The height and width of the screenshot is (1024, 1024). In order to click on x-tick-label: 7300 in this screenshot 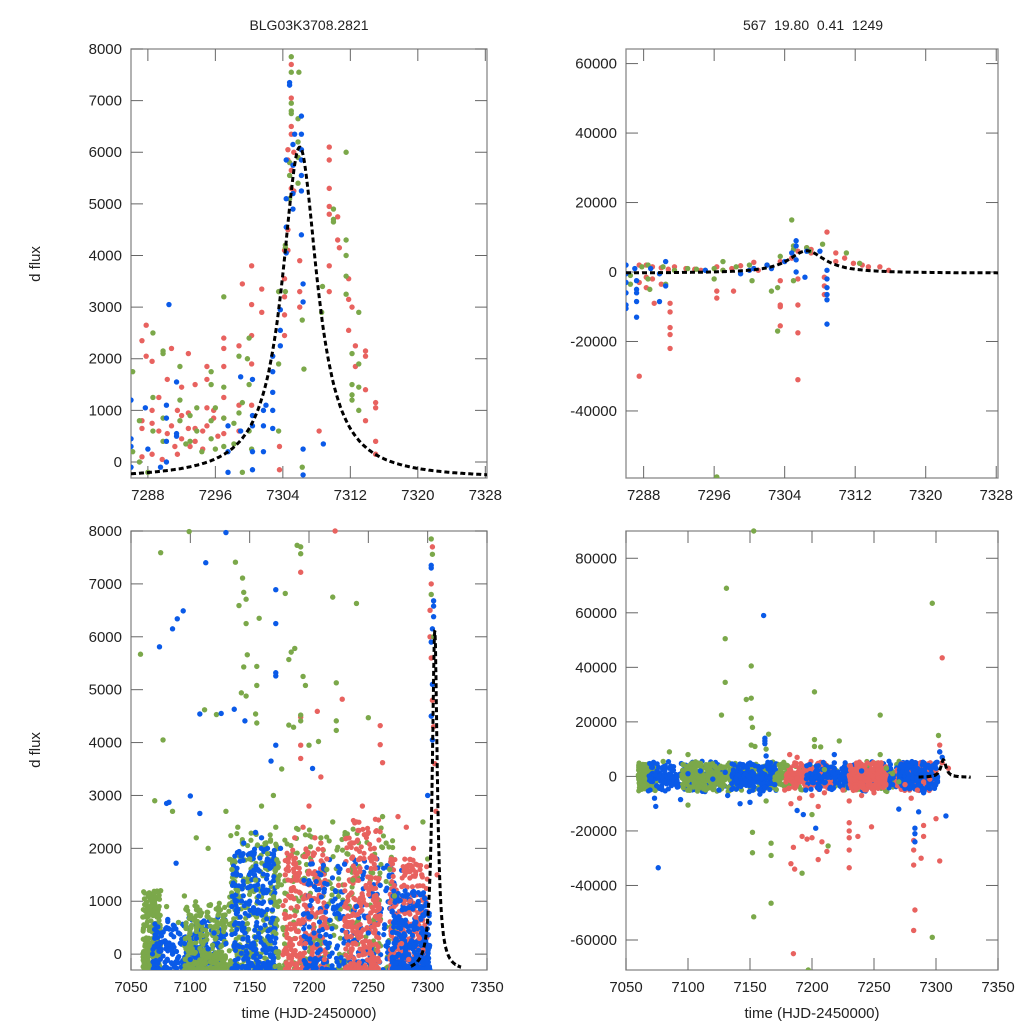, I will do `click(935, 987)`.